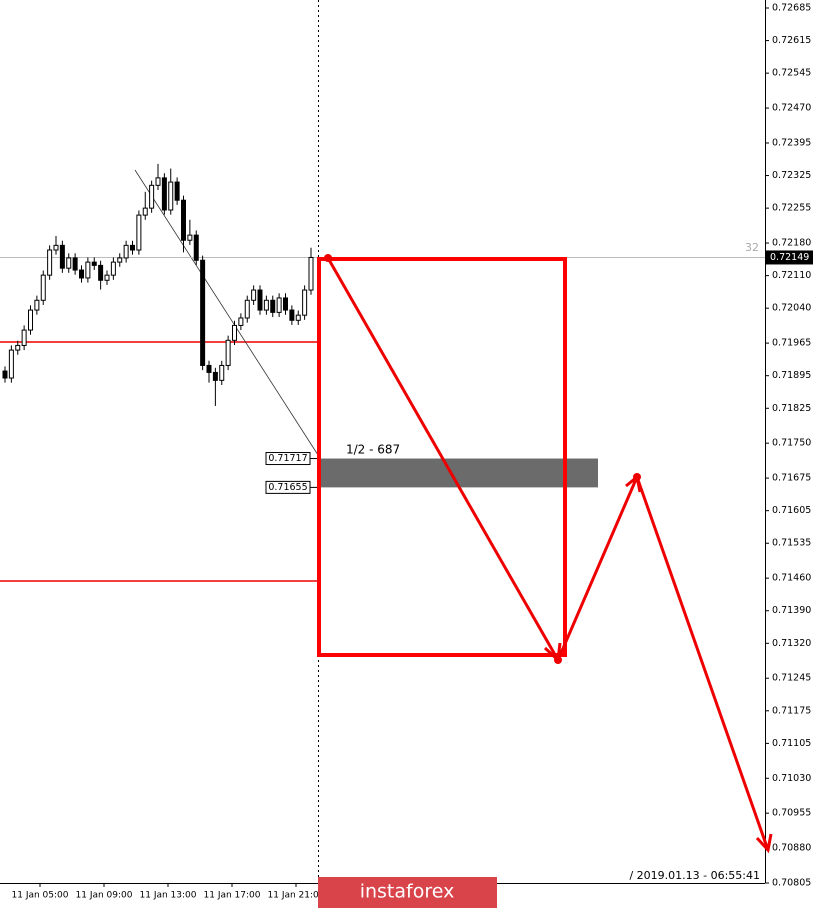 This screenshot has height=908, width=813. I want to click on y-tick-label: 0.71675, so click(791, 478).